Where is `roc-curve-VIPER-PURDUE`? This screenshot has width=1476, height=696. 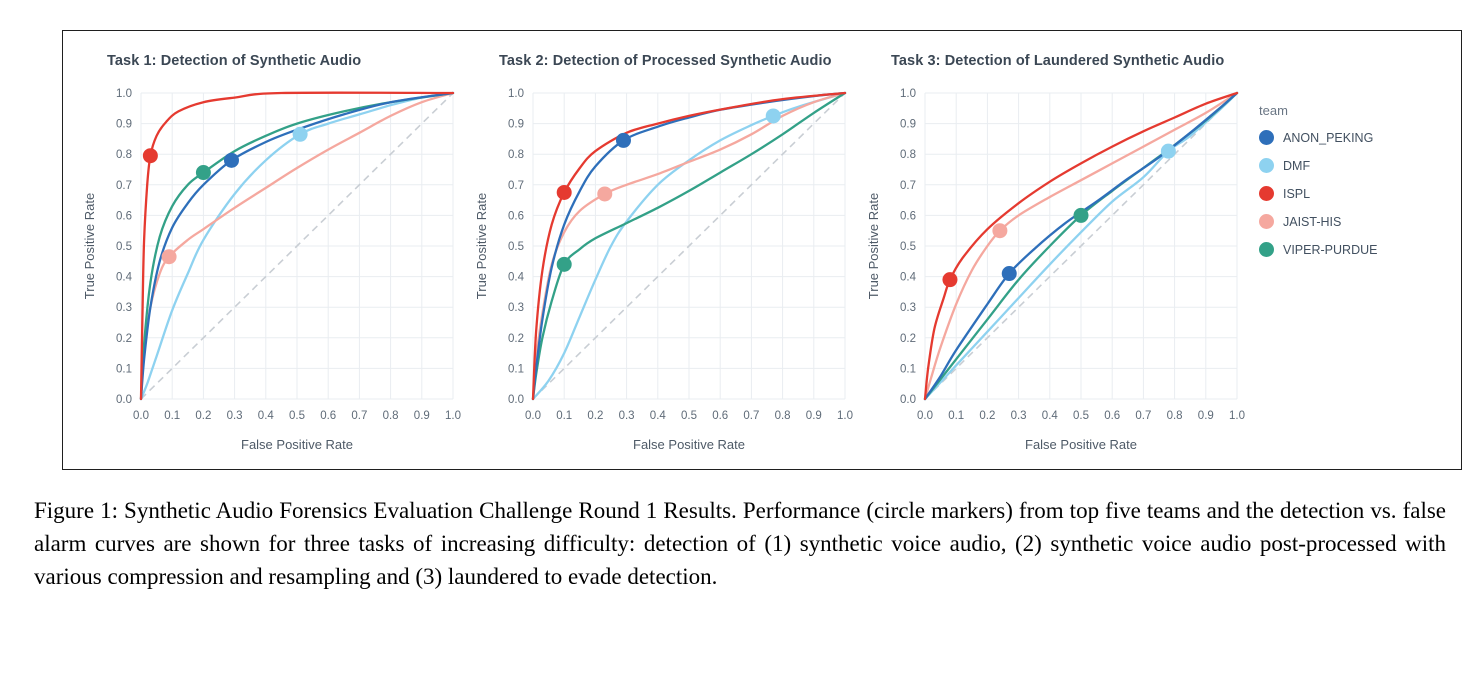 roc-curve-VIPER-PURDUE is located at coordinates (689, 246).